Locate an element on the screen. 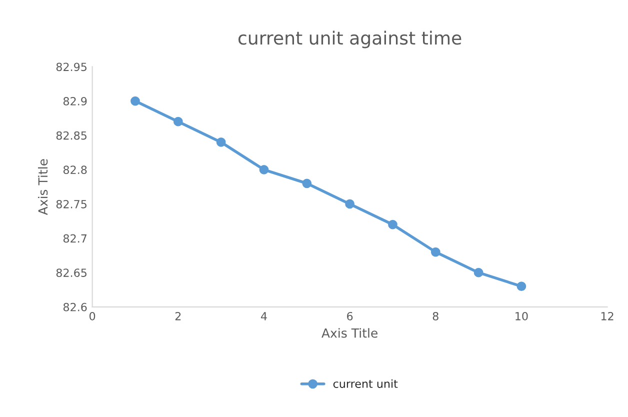 Image resolution: width=628 pixels, height=417 pixels. x-tick-label: 12 is located at coordinates (607, 316).